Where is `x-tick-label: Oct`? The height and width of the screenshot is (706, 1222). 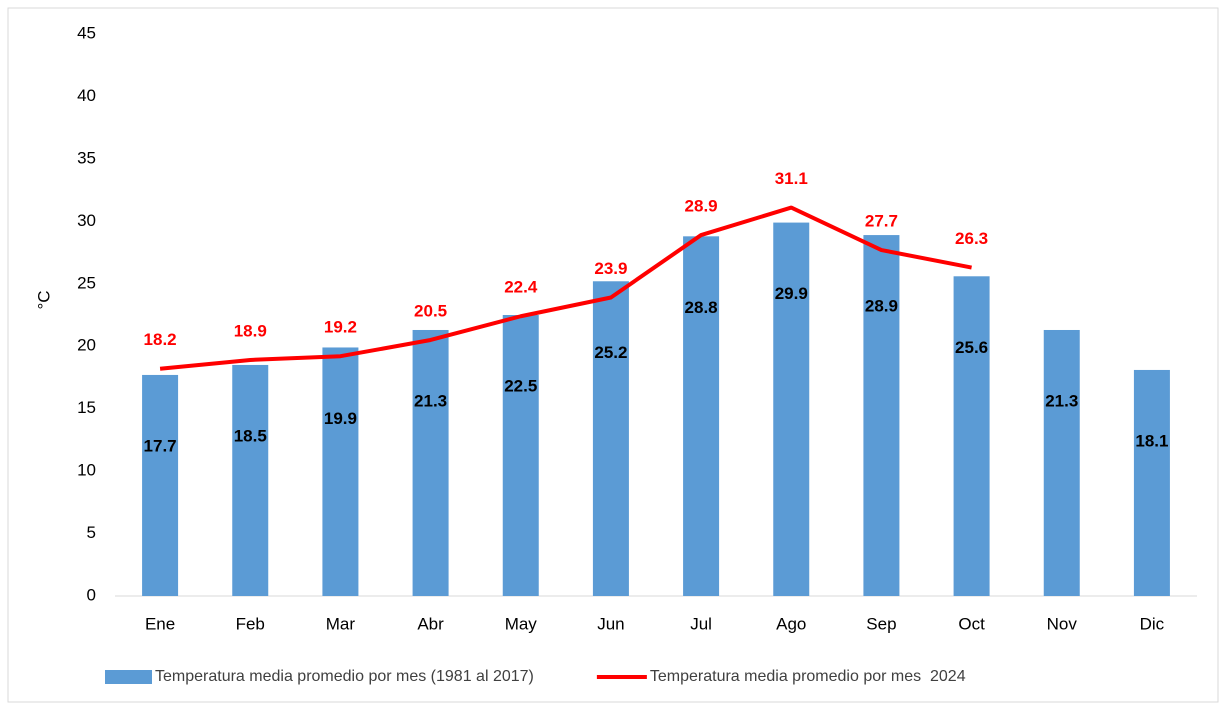 x-tick-label: Oct is located at coordinates (971, 623).